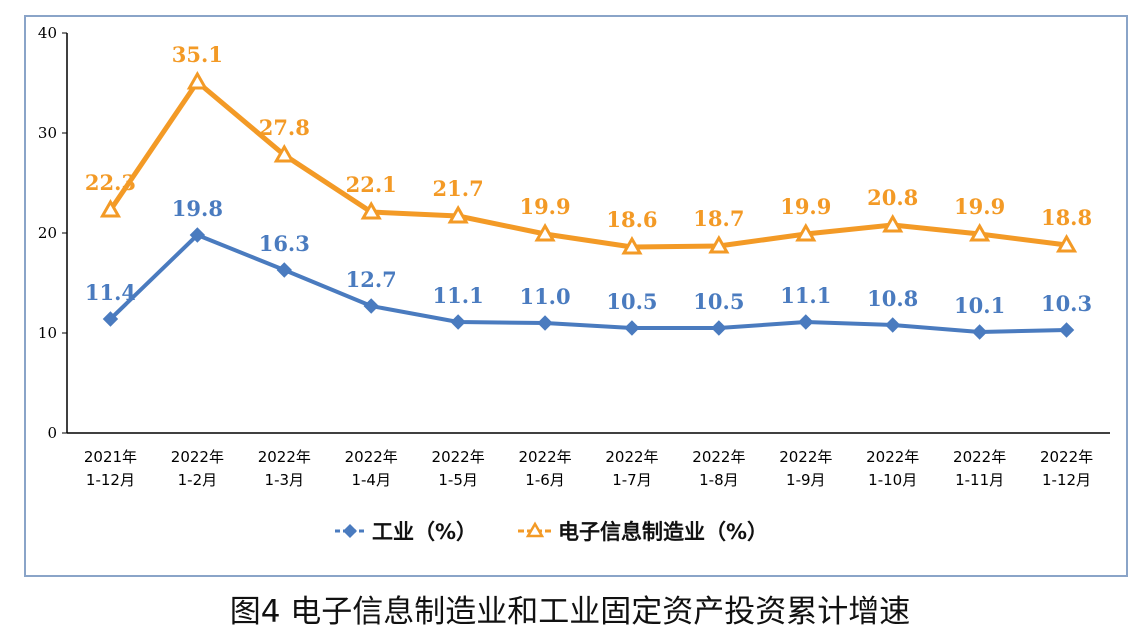 This screenshot has width=1140, height=642. Describe the element at coordinates (350, 531) in the screenshot. I see `legend-diamond-icon` at that location.